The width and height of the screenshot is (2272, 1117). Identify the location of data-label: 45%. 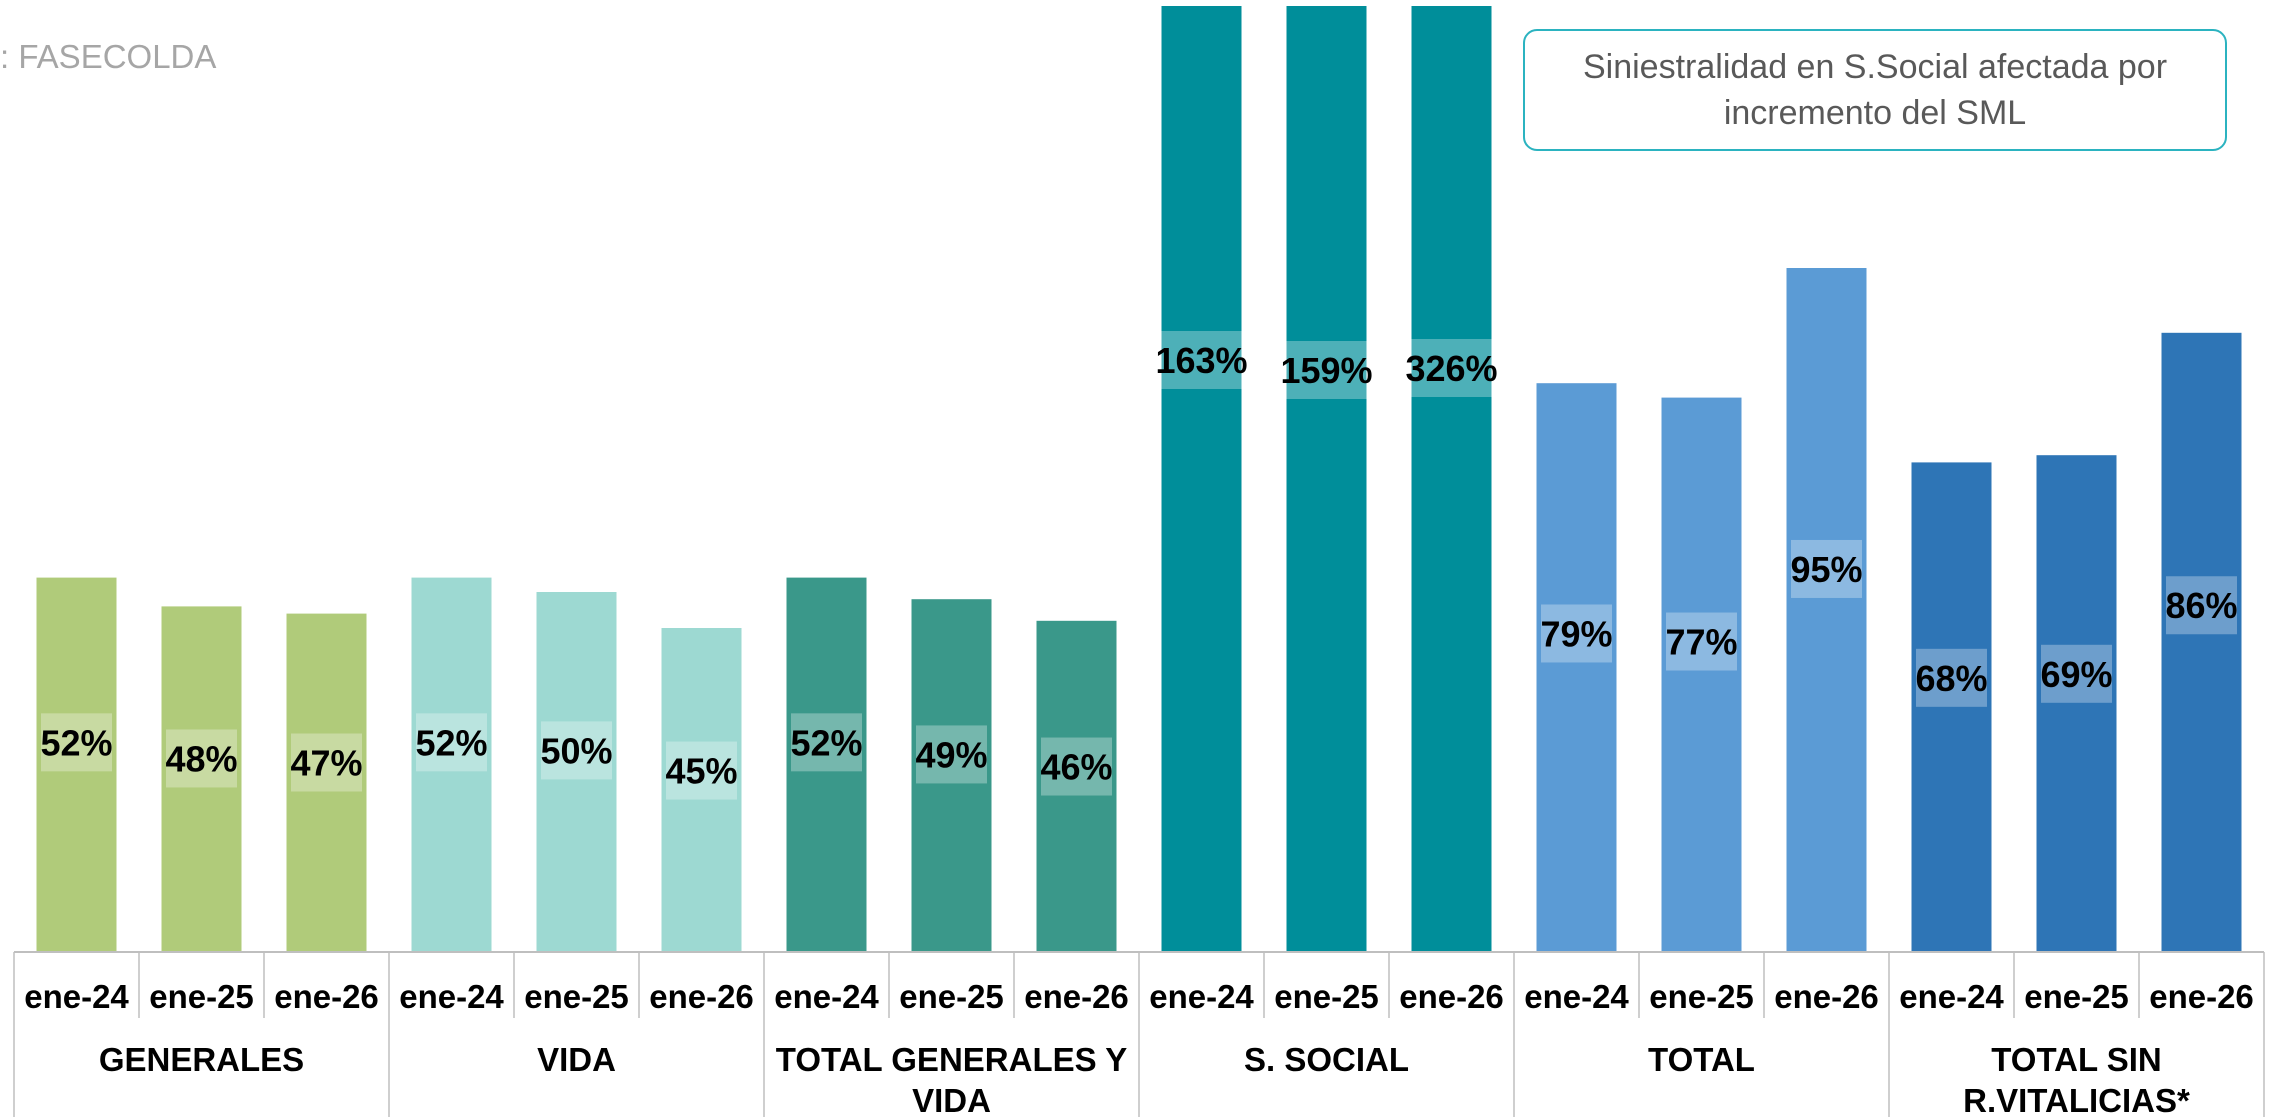
(701, 771).